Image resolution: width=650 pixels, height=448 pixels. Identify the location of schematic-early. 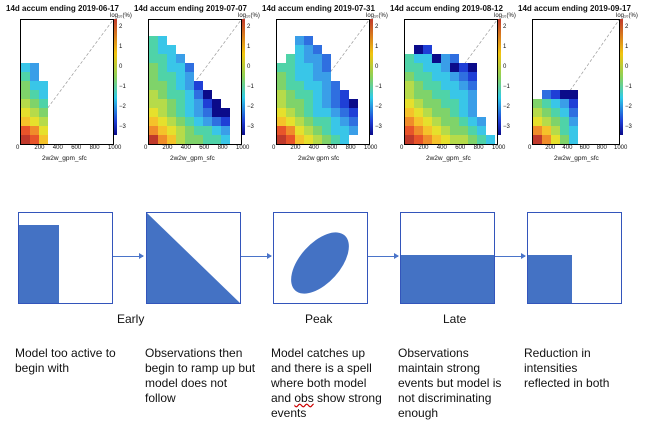
(65, 258).